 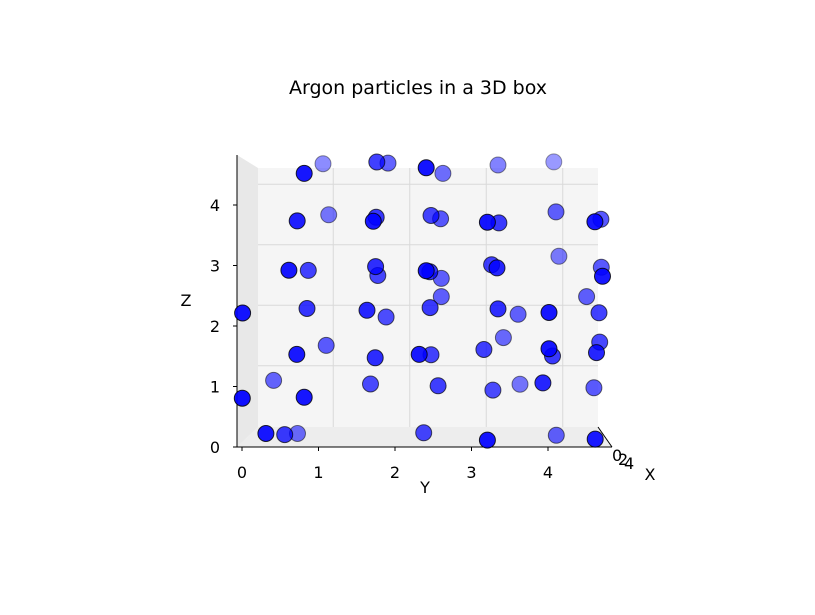 What do you see at coordinates (186, 300) in the screenshot?
I see `z-axis-label: Z` at bounding box center [186, 300].